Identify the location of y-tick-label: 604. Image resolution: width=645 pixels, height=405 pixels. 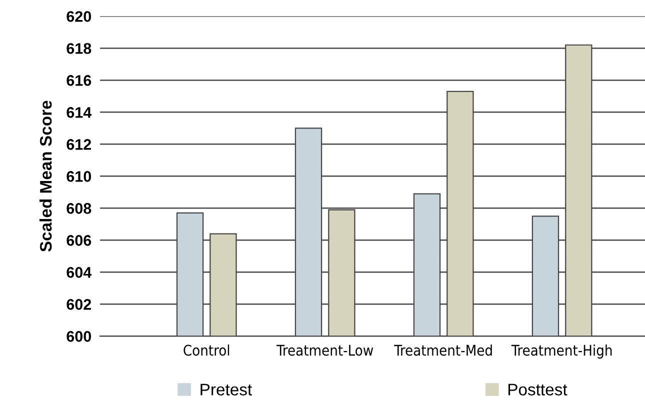
(79, 272).